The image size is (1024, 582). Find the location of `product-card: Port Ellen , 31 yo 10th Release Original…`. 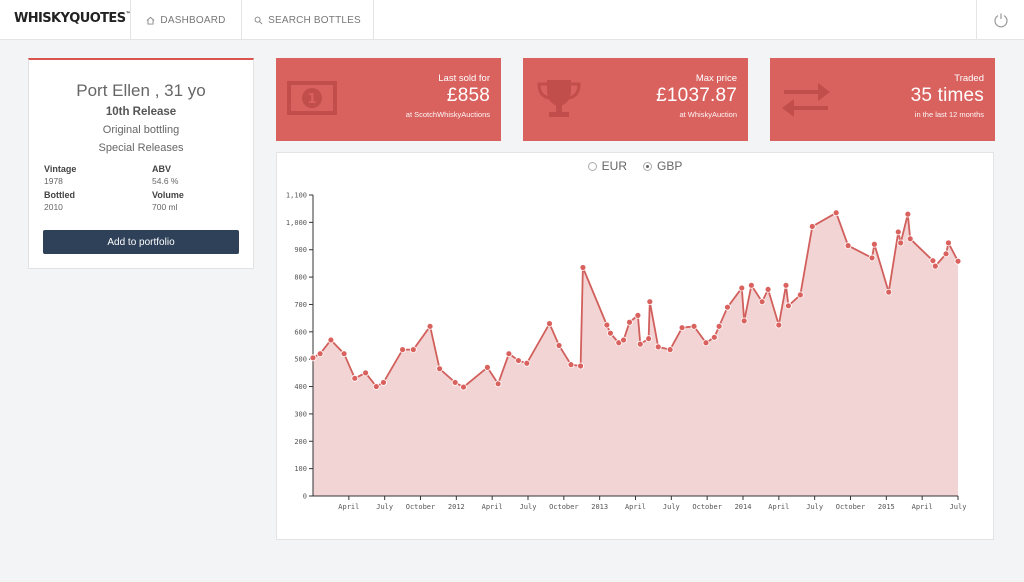

product-card: Port Ellen , 31 yo 10th Release Original… is located at coordinates (141, 163).